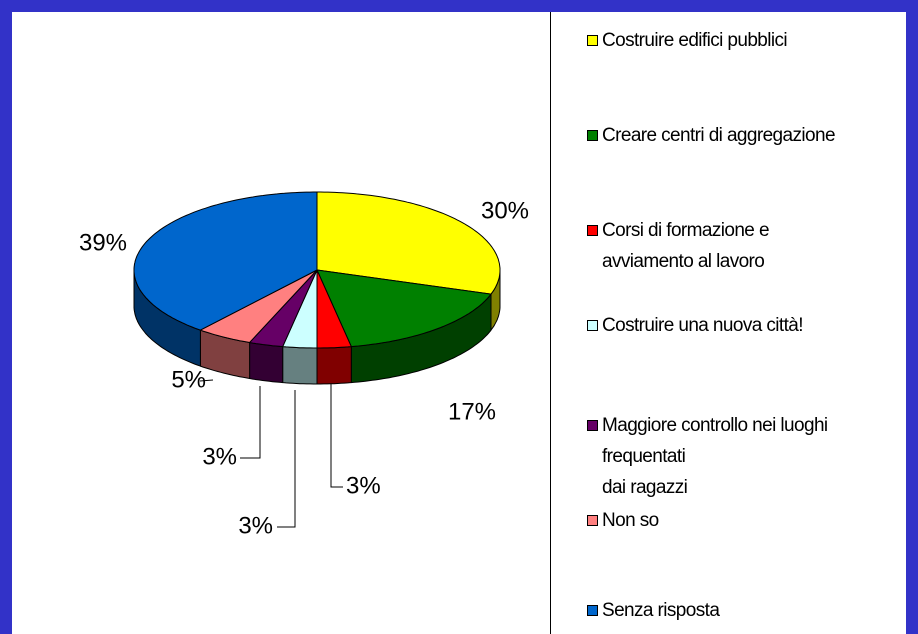  What do you see at coordinates (103, 242) in the screenshot?
I see `data-label: 39%` at bounding box center [103, 242].